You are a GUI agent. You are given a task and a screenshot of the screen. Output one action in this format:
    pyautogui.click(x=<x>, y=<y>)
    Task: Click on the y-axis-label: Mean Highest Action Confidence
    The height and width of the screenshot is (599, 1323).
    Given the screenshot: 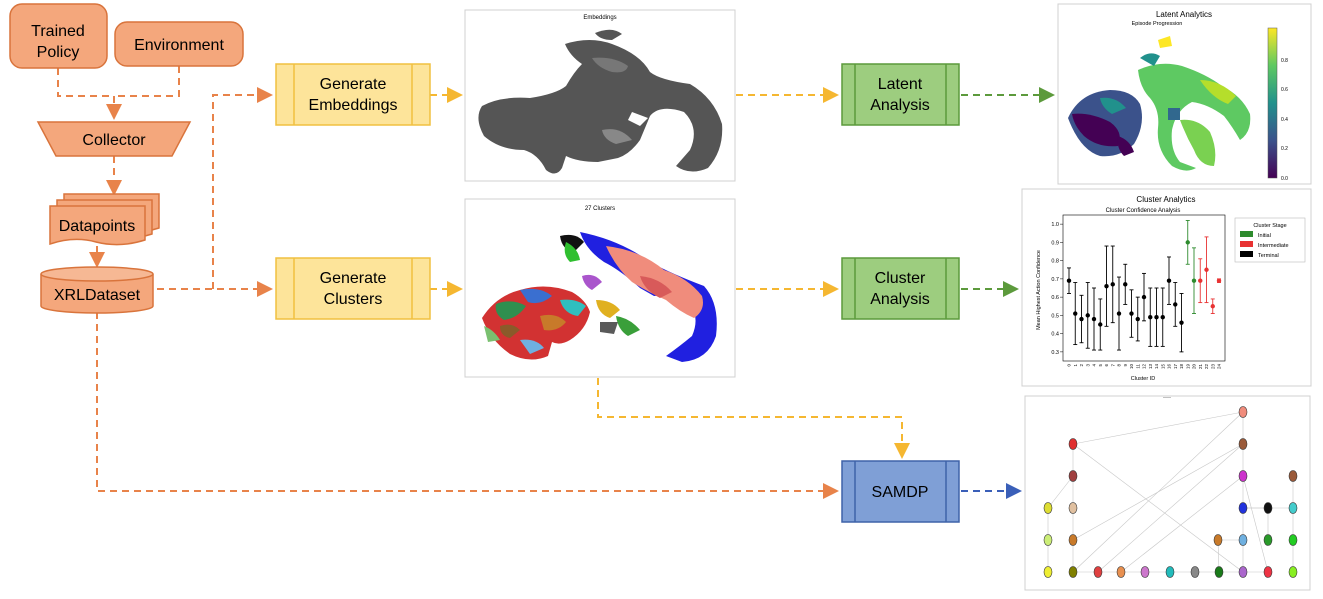 What is the action you would take?
    pyautogui.click(x=1039, y=290)
    